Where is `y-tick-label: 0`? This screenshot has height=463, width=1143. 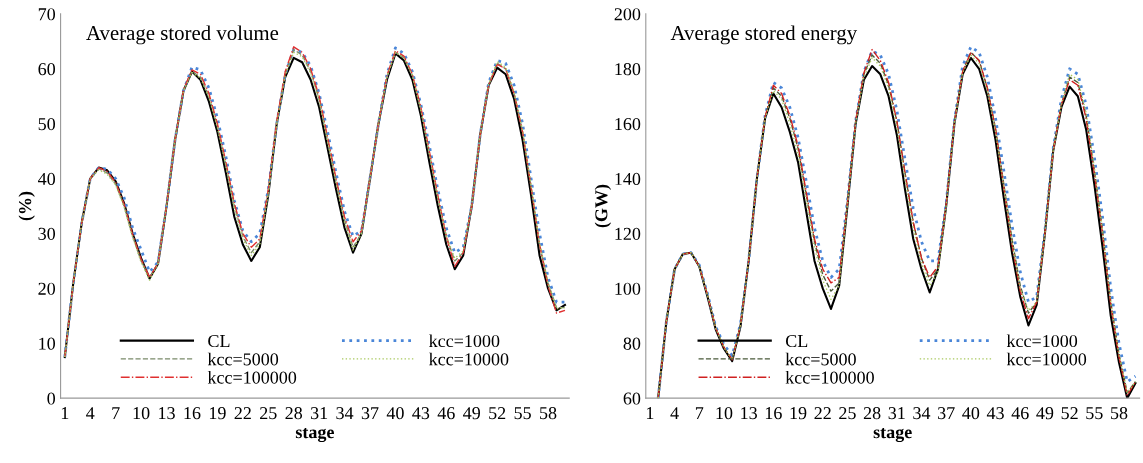
y-tick-label: 0 is located at coordinates (51, 398).